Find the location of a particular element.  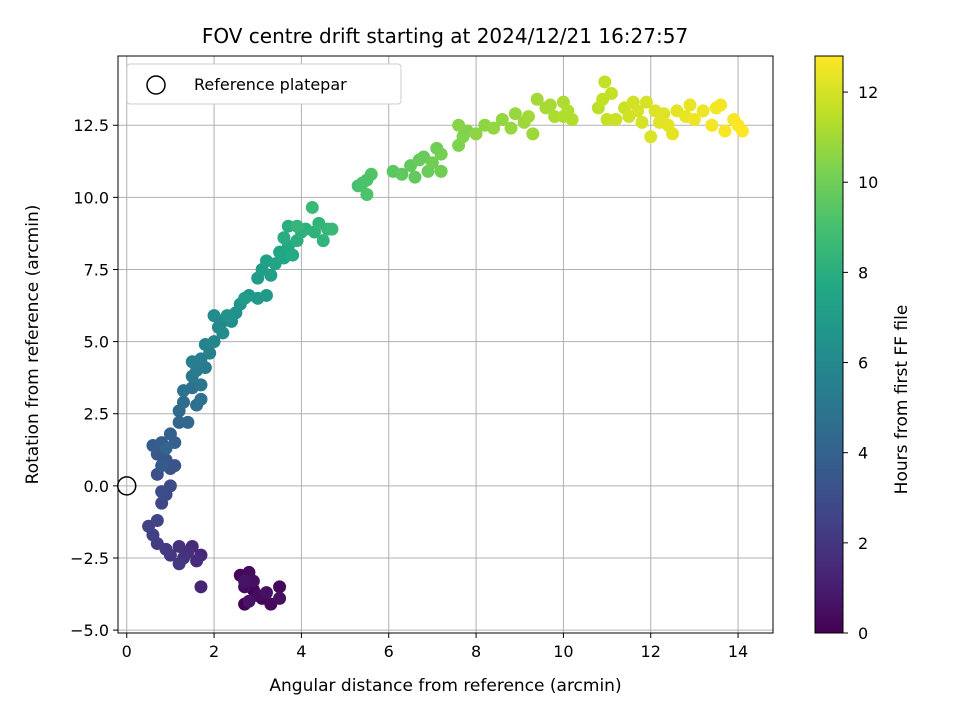

colorbar is located at coordinates (829, 344).